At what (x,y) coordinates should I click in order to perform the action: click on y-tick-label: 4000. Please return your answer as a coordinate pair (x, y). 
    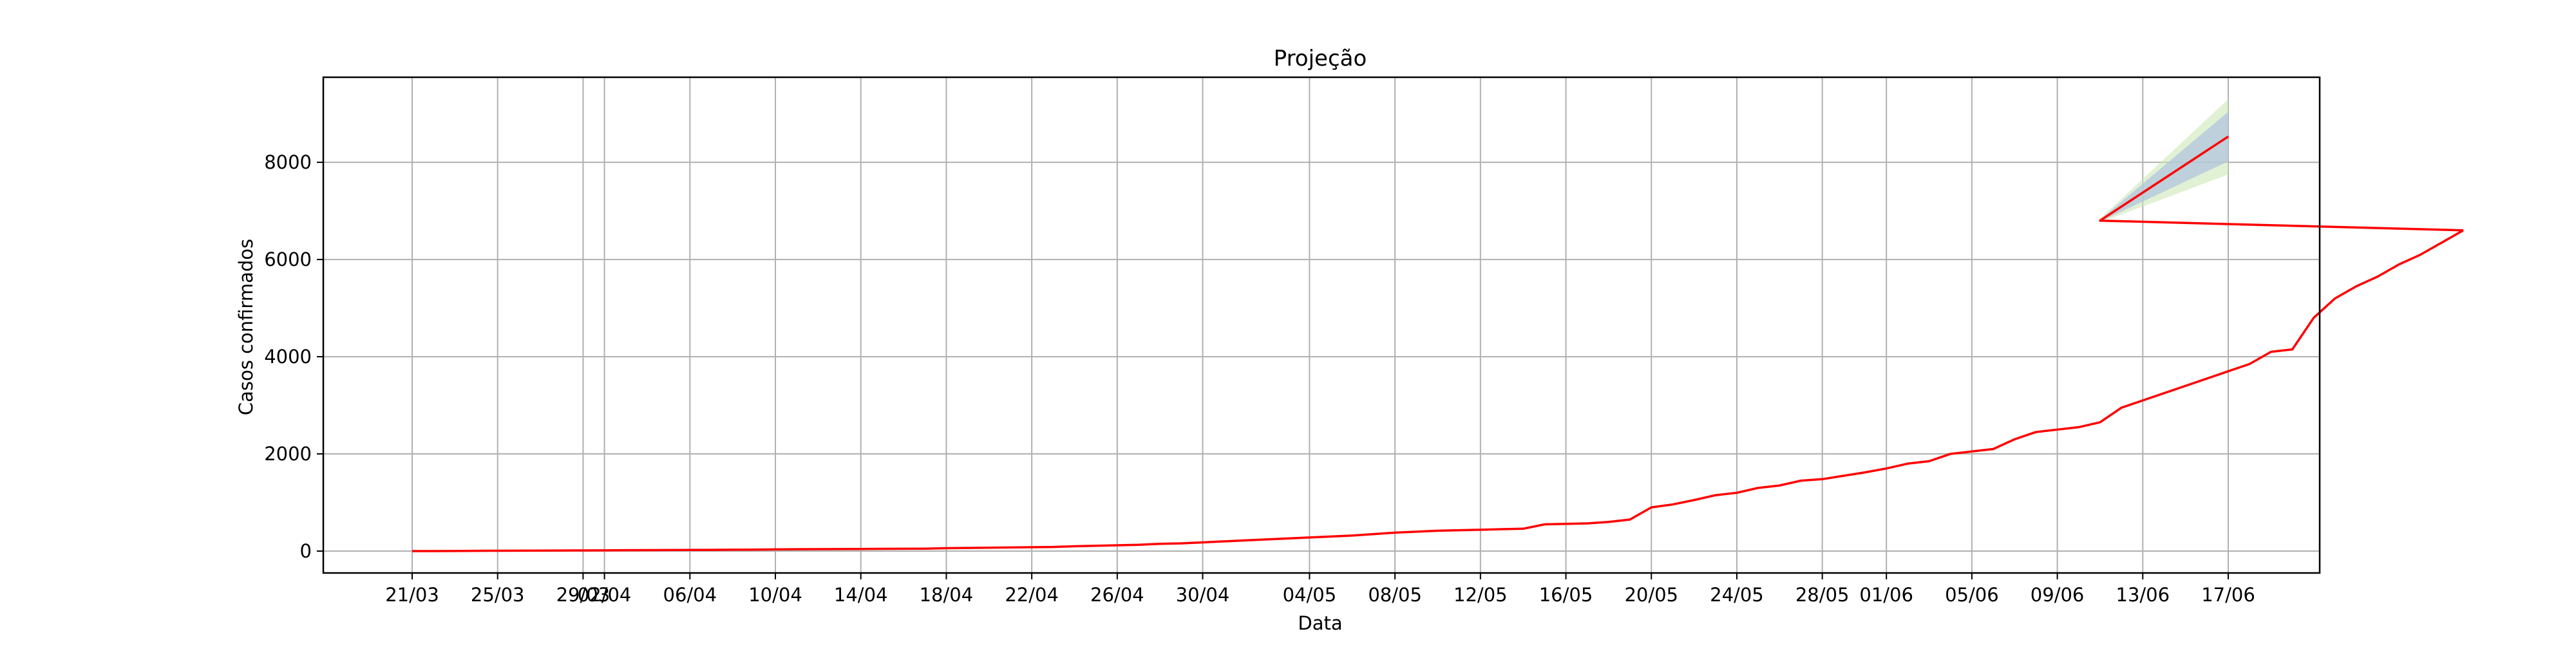
    Looking at the image, I should click on (288, 357).